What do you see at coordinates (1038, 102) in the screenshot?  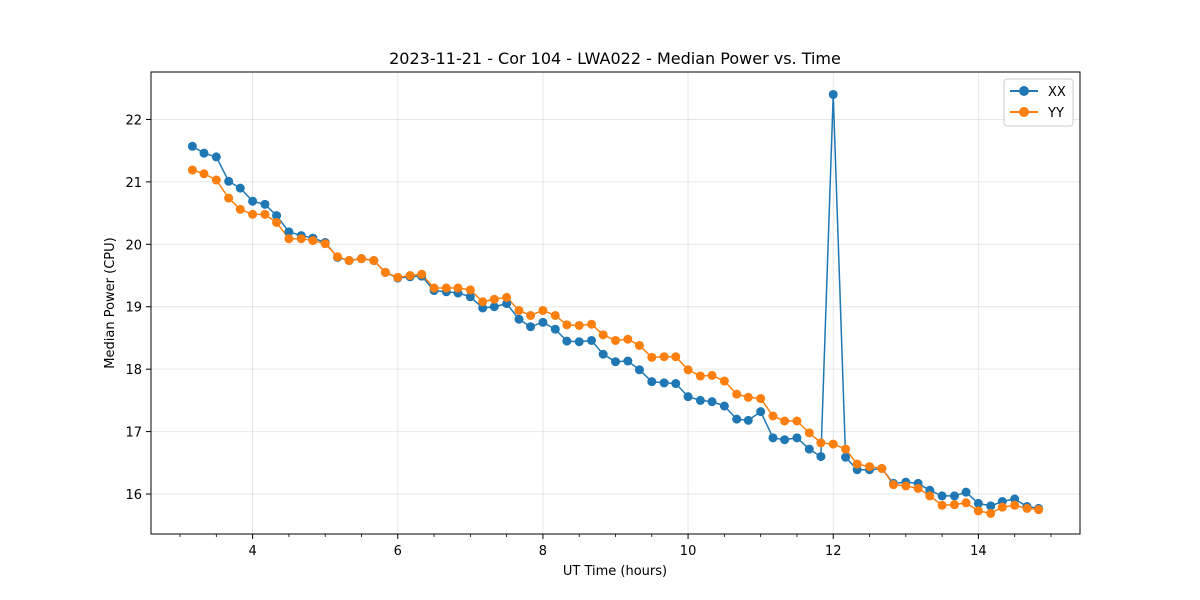 I see `legend: XX YY` at bounding box center [1038, 102].